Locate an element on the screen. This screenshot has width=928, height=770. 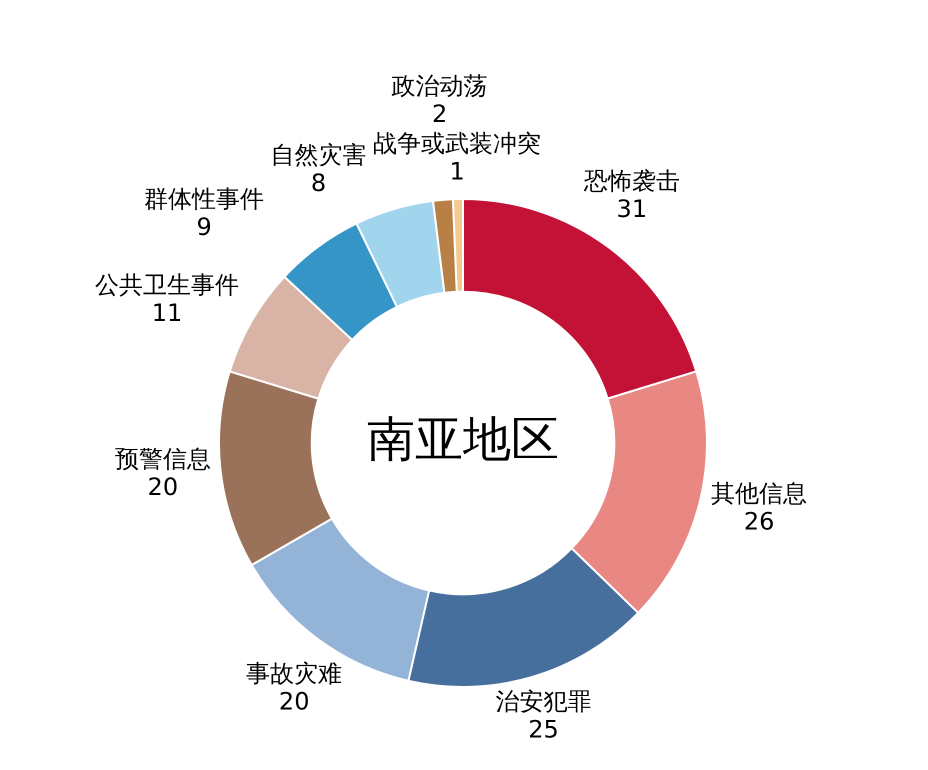
data-label: 11 is located at coordinates (167, 313).